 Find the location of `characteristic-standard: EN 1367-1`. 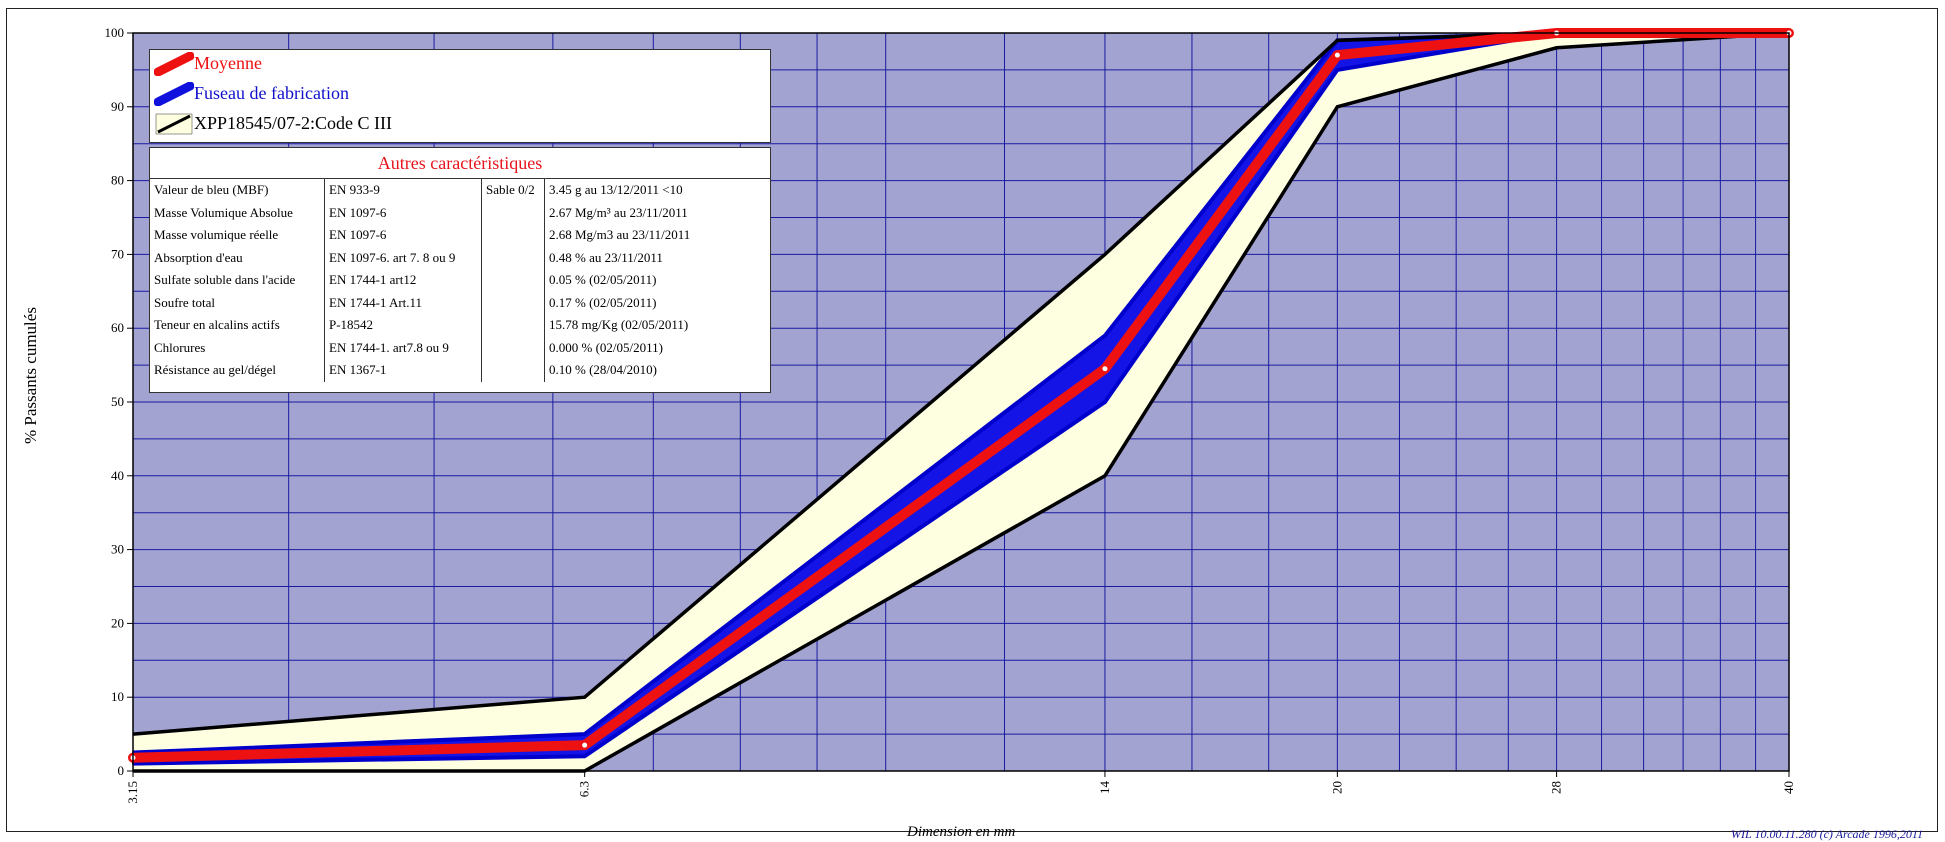

characteristic-standard: EN 1367-1 is located at coordinates (403, 370).